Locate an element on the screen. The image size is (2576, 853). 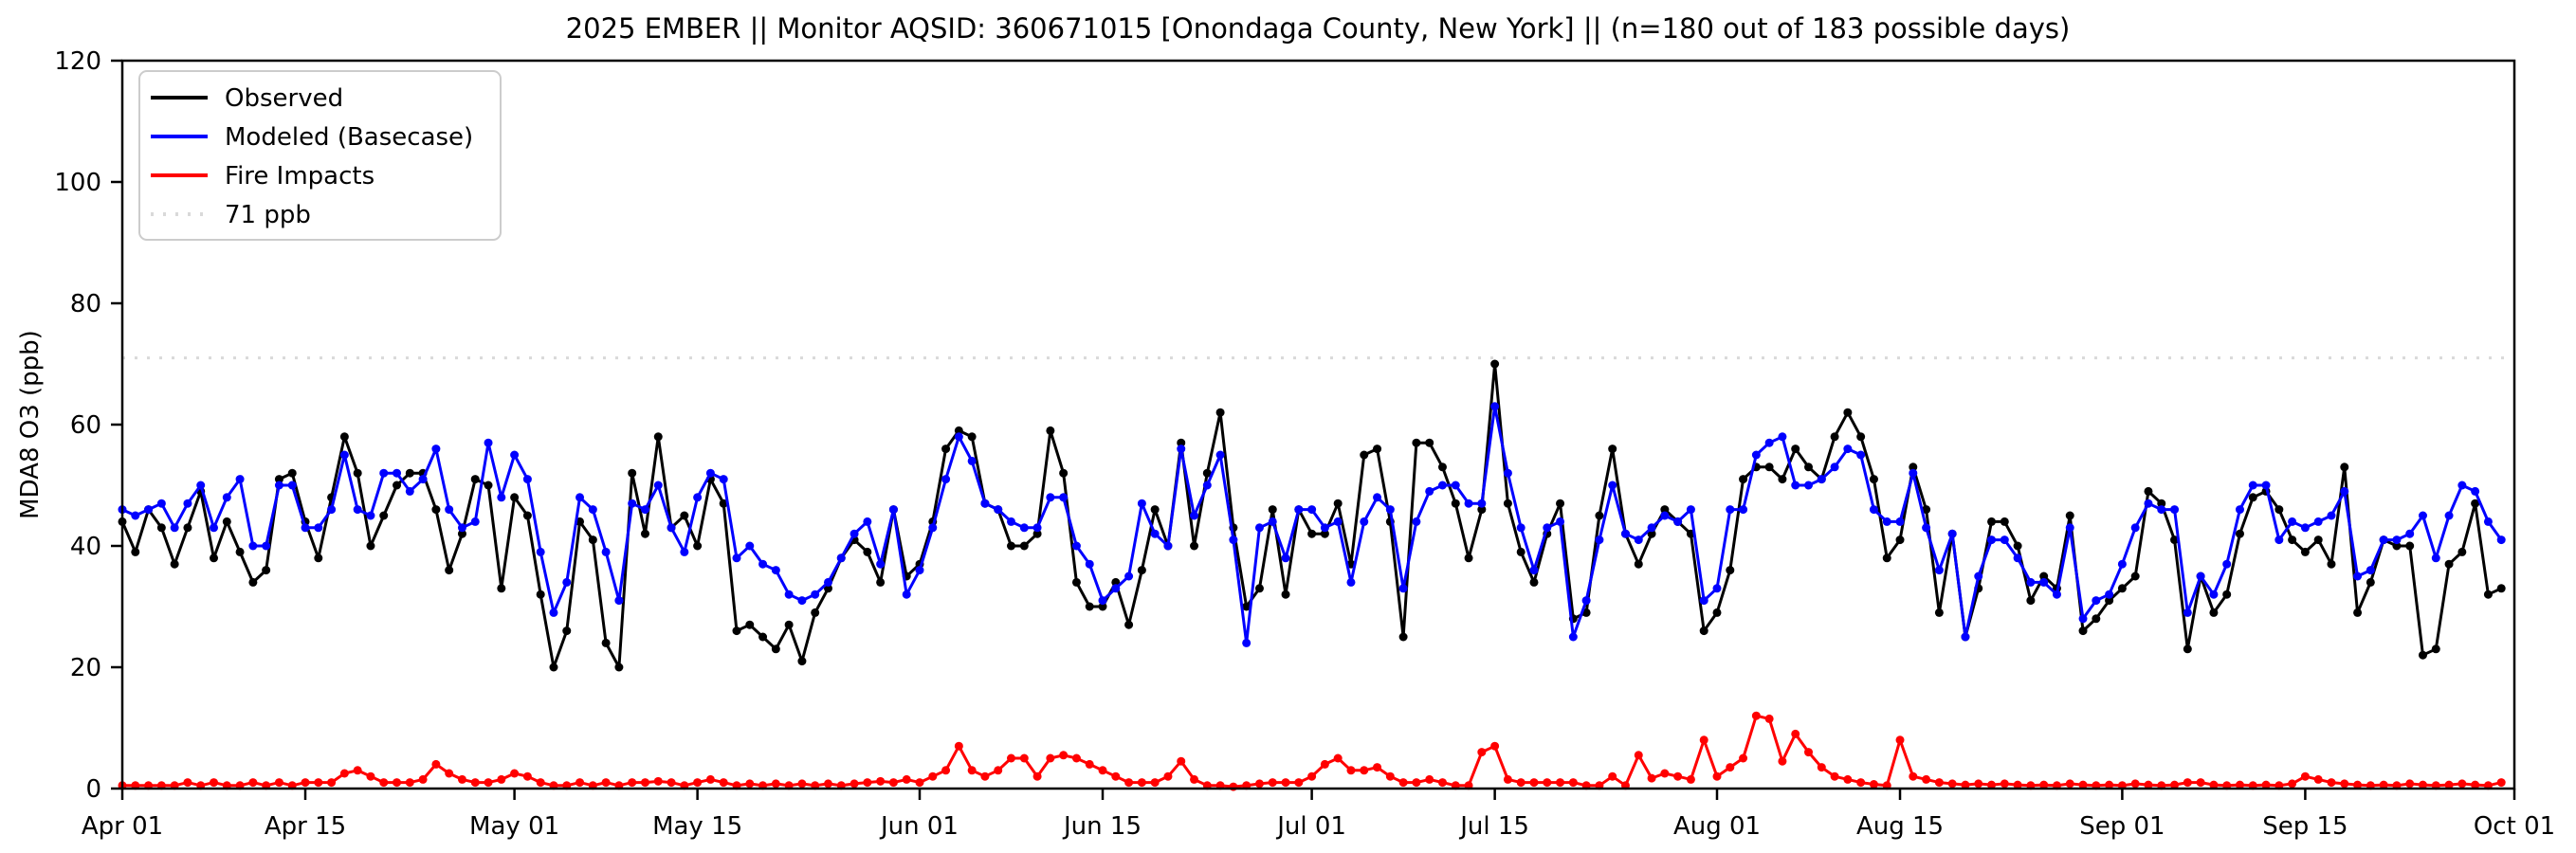
x-tick-label: Jul 01 is located at coordinates (1310, 826).